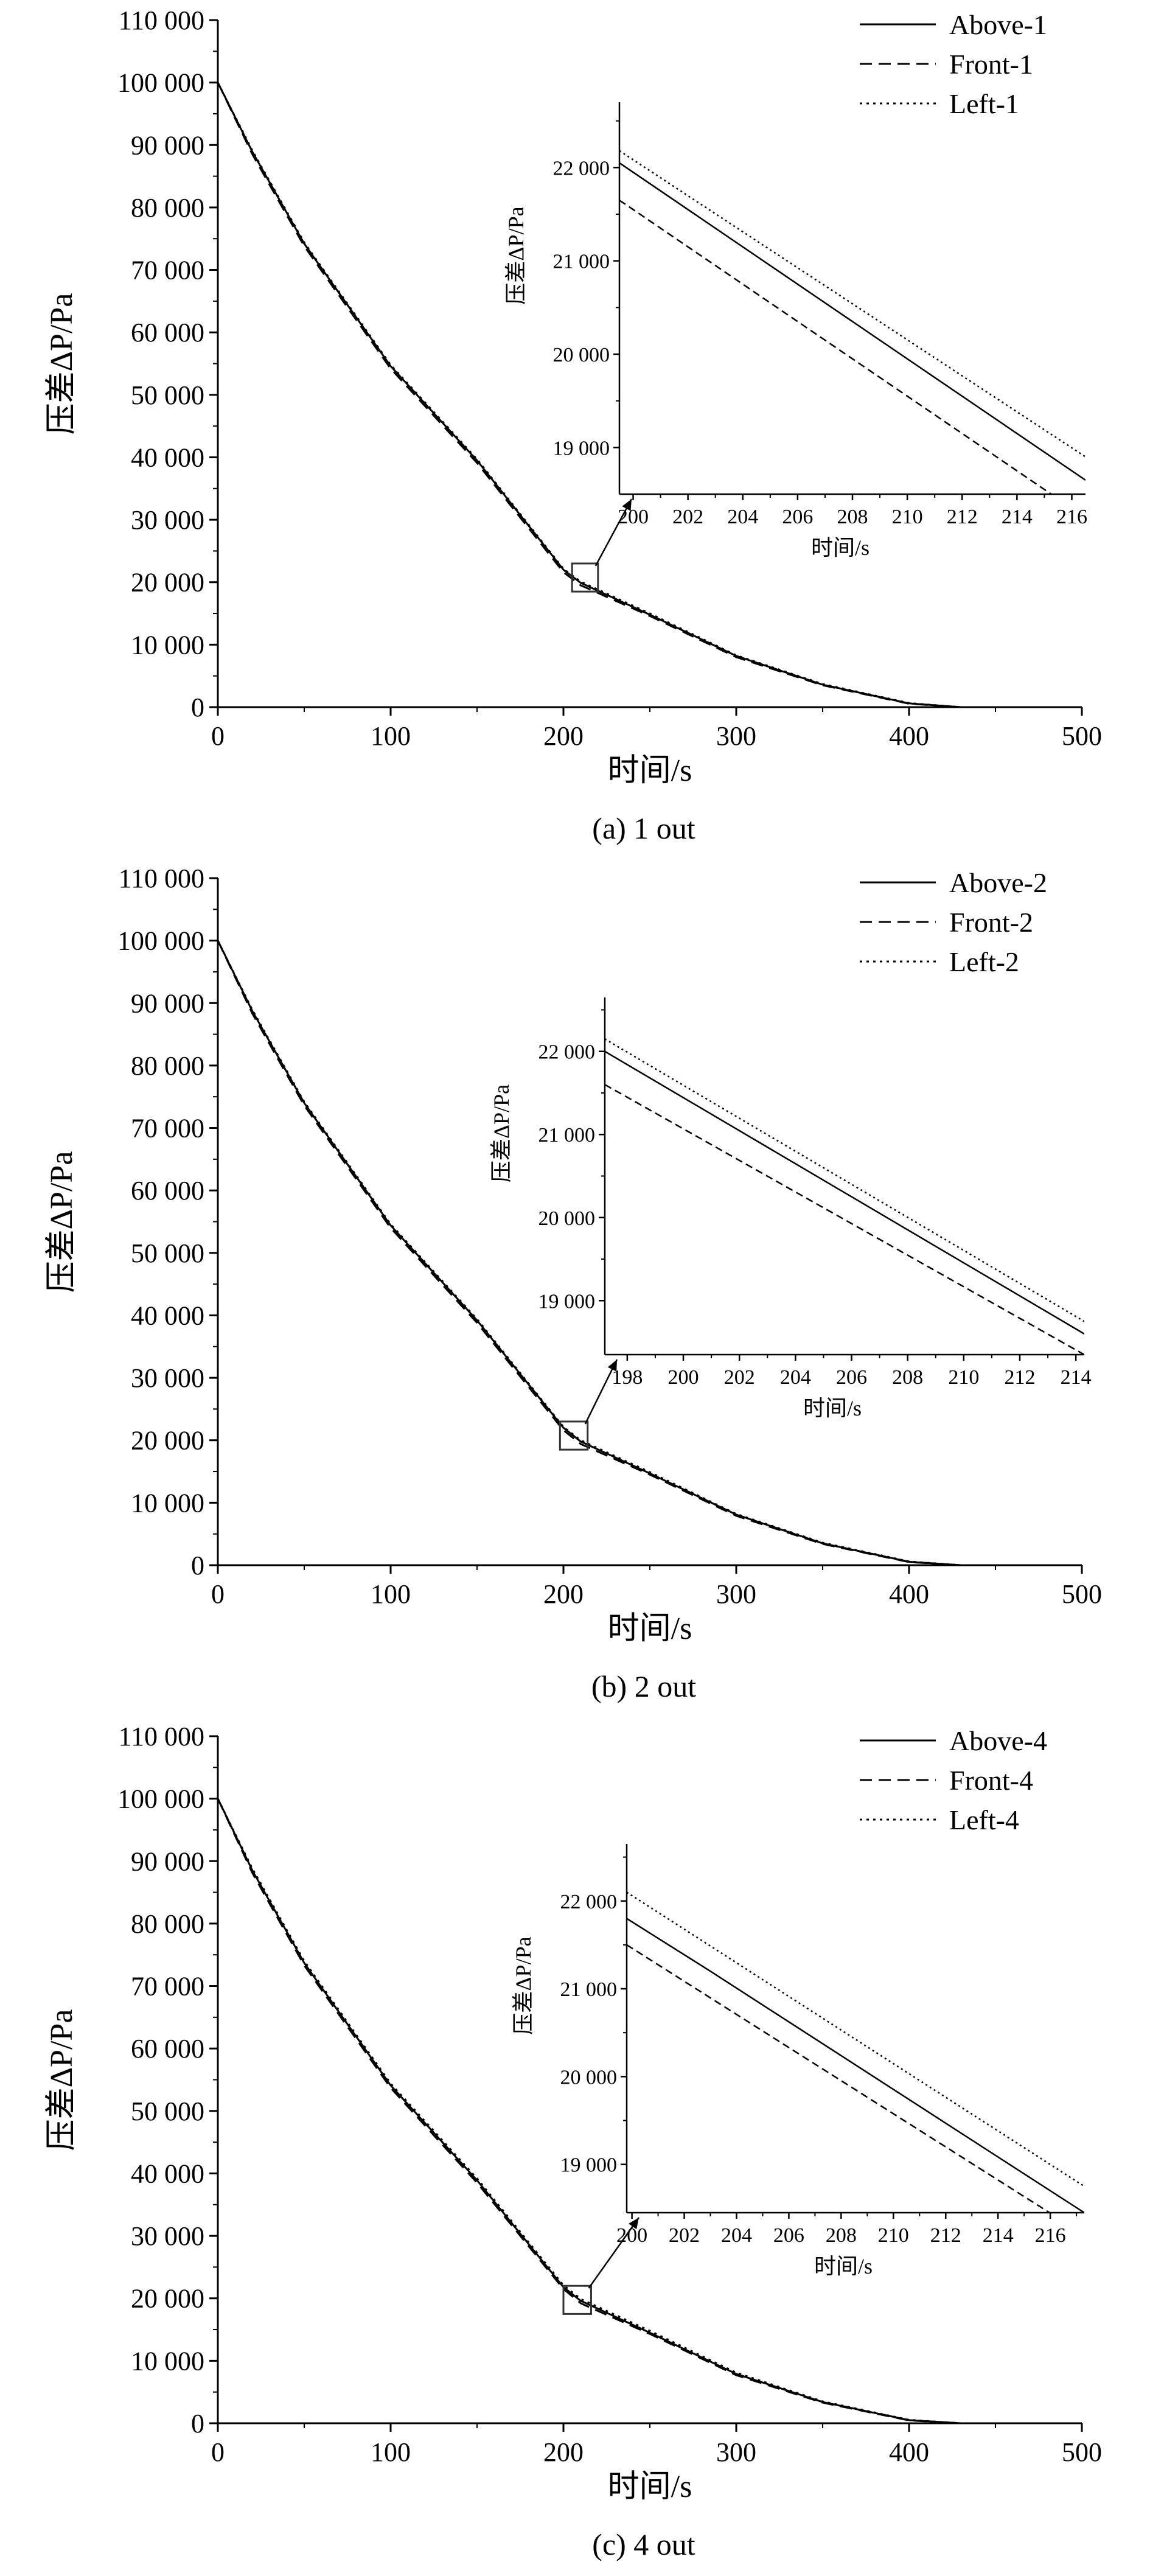 The width and height of the screenshot is (1150, 2576). Describe the element at coordinates (628, 1377) in the screenshot. I see `inset-x-tick-label: 198` at that location.